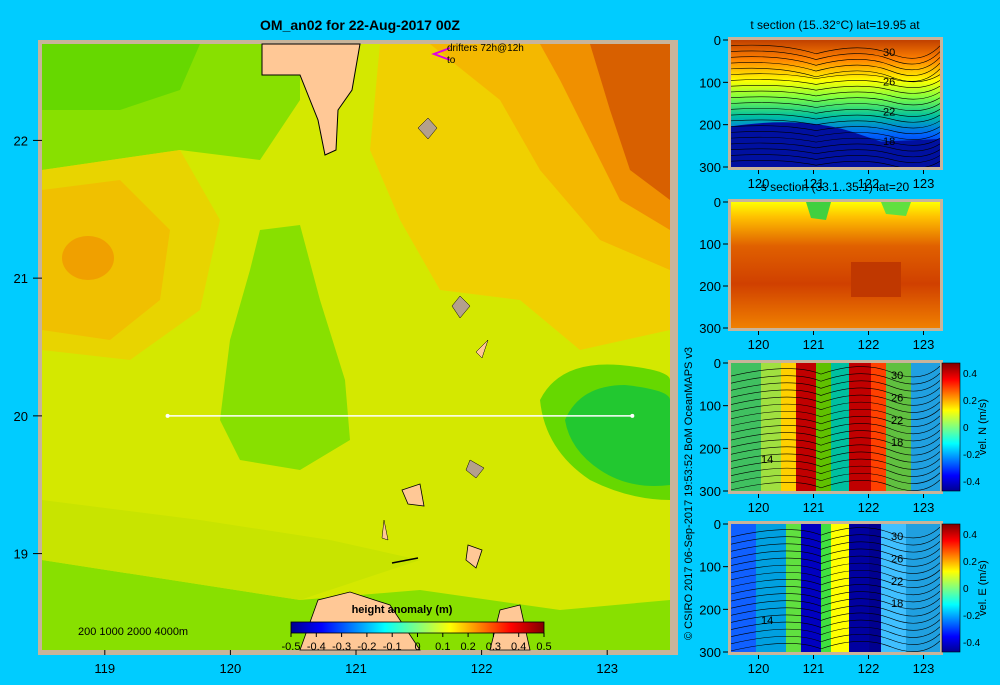 The width and height of the screenshot is (1000, 685). What do you see at coordinates (835, 265) in the screenshot?
I see `section-field` at bounding box center [835, 265].